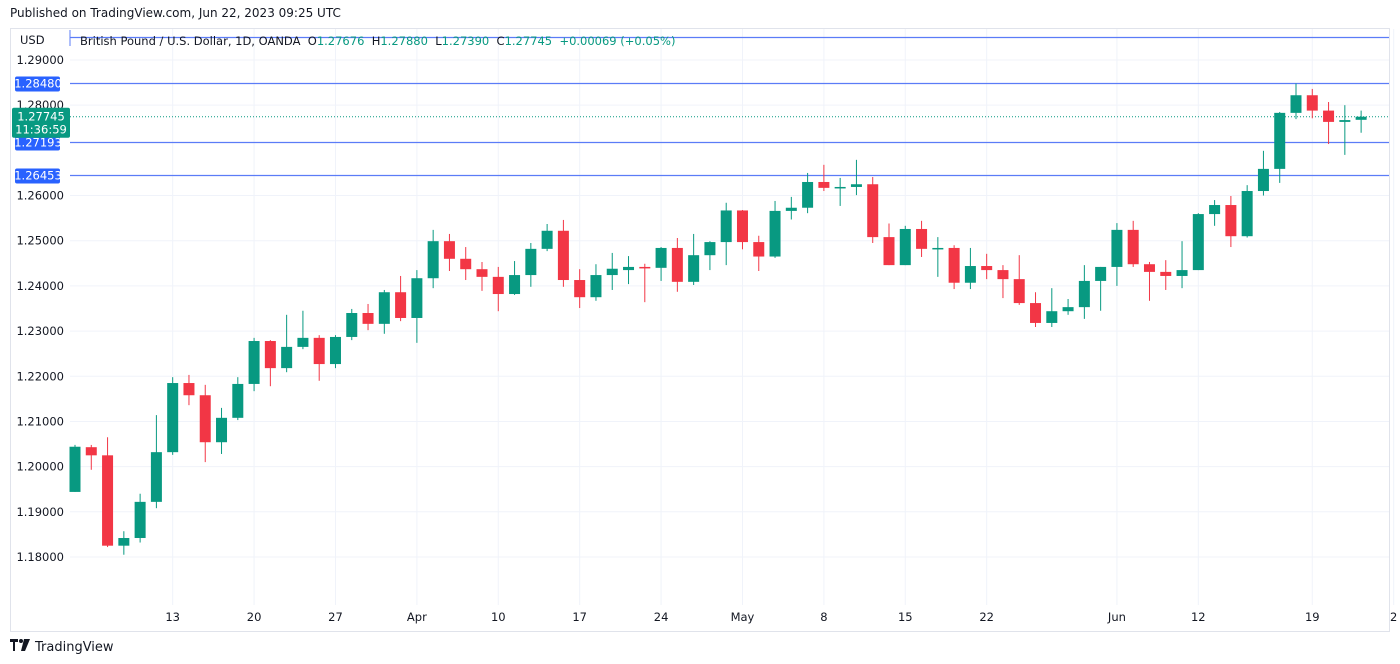 This screenshot has width=1400, height=664. I want to click on price-tick-label: 1.18000, so click(40, 557).